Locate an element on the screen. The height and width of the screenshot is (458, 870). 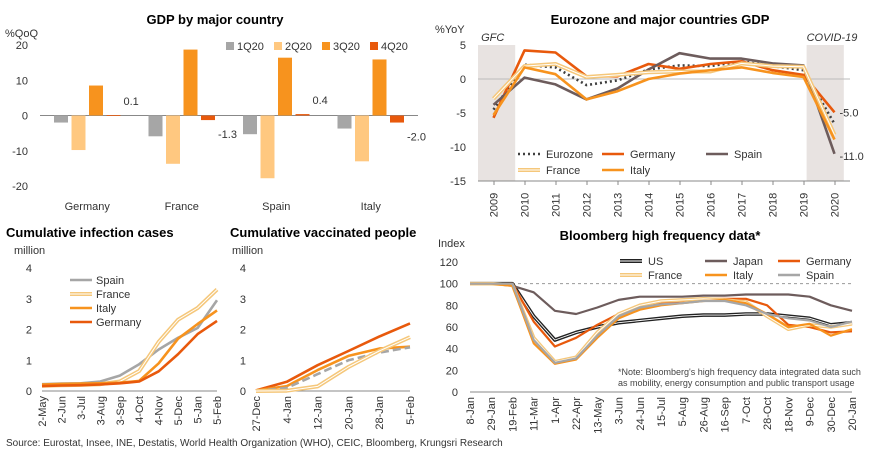
bloomberg-legend-label: Spain is located at coordinates (820, 276).